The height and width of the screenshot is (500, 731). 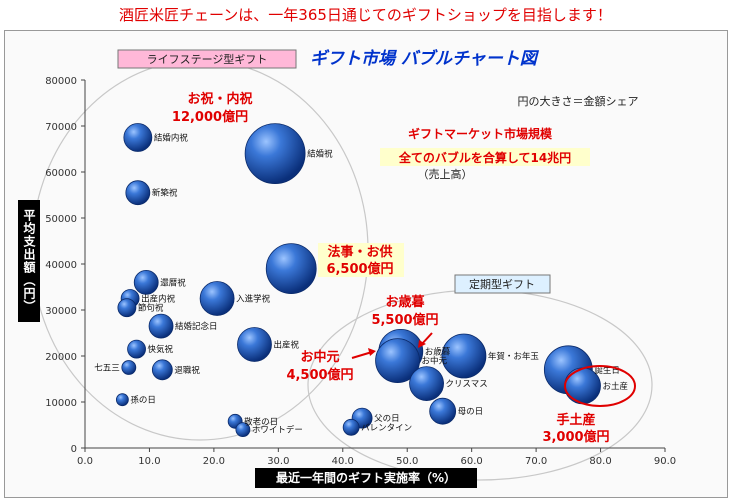 What do you see at coordinates (407, 461) in the screenshot?
I see `x-tick-label: 50.0` at bounding box center [407, 461].